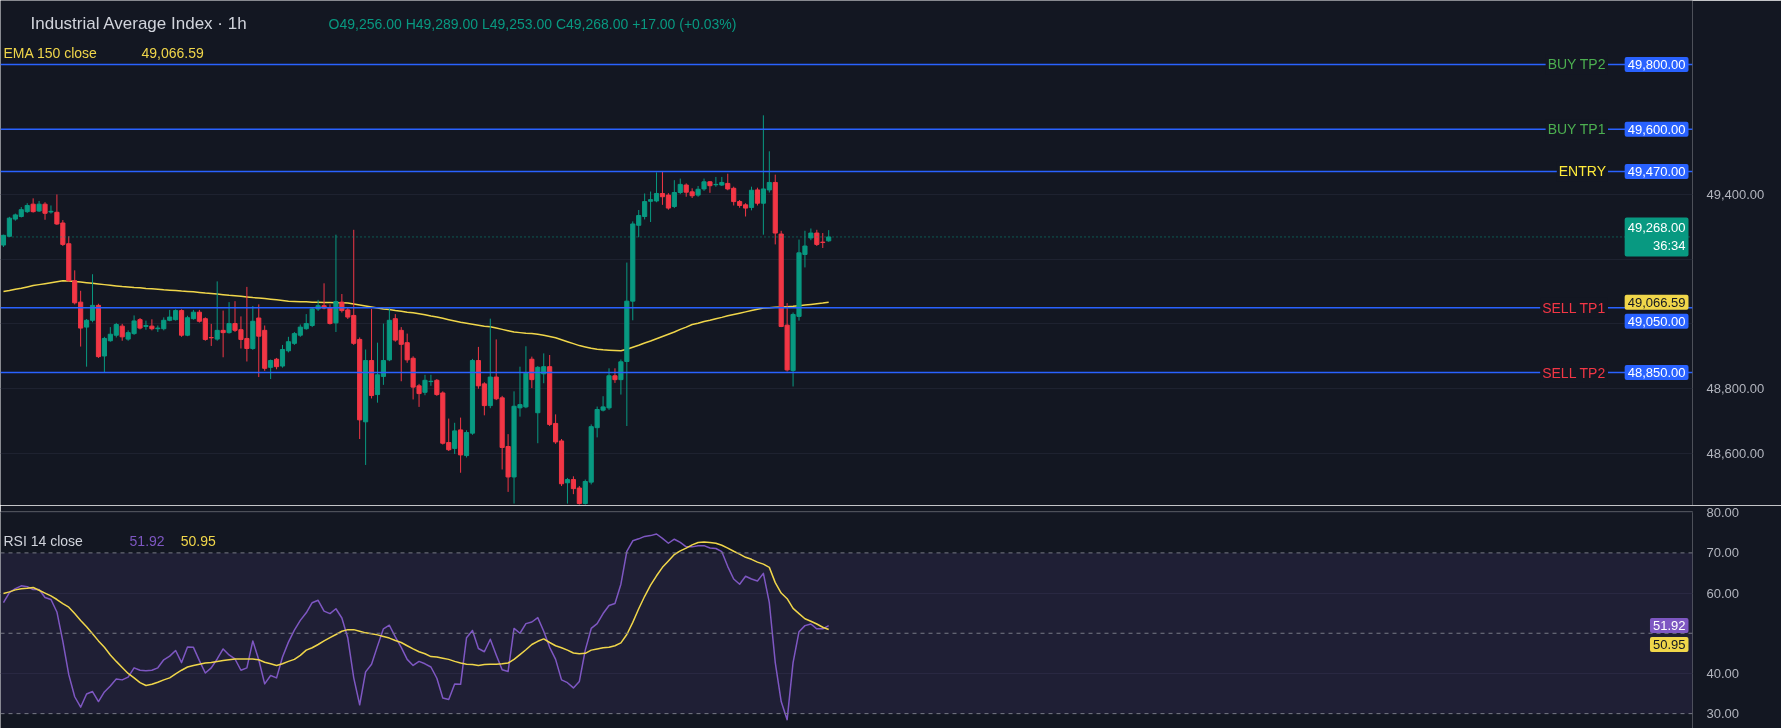 The height and width of the screenshot is (728, 1781). What do you see at coordinates (1735, 389) in the screenshot?
I see `y-tick-label: 48,800.00` at bounding box center [1735, 389].